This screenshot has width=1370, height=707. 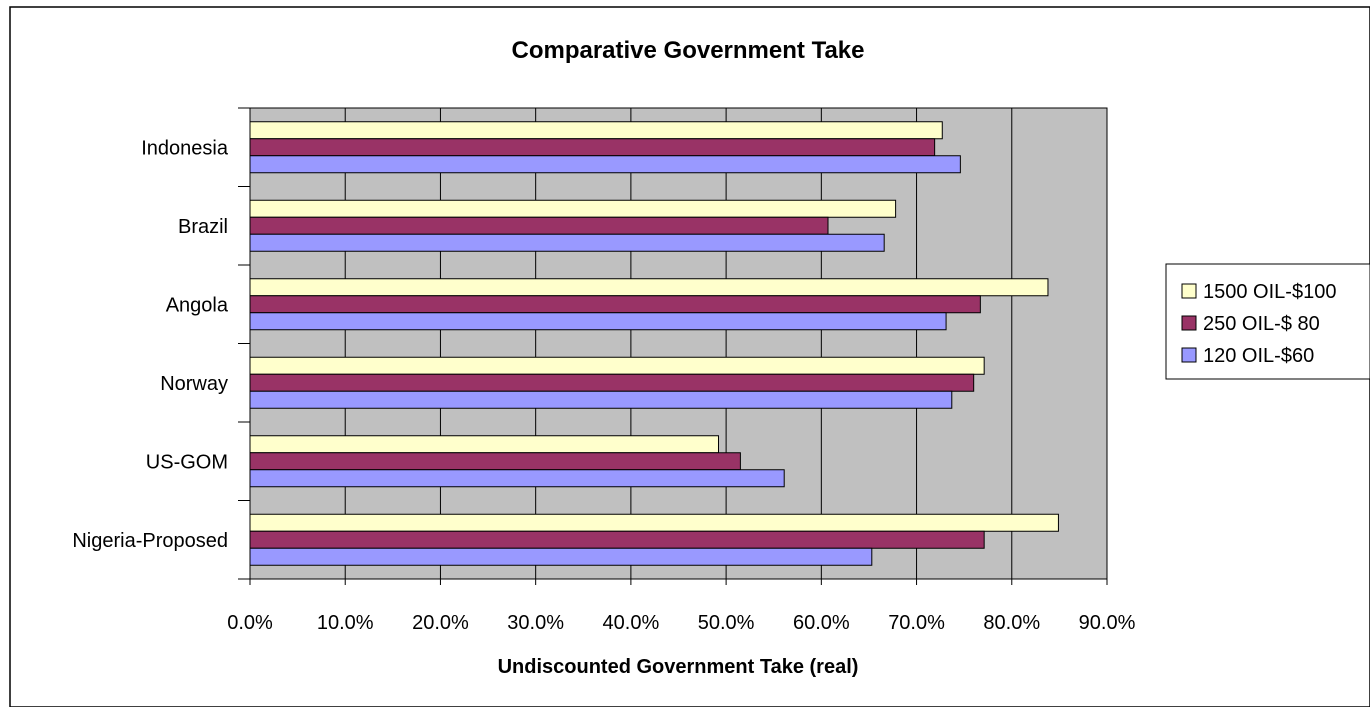 What do you see at coordinates (187, 462) in the screenshot?
I see `y-tick-label: US-GOM` at bounding box center [187, 462].